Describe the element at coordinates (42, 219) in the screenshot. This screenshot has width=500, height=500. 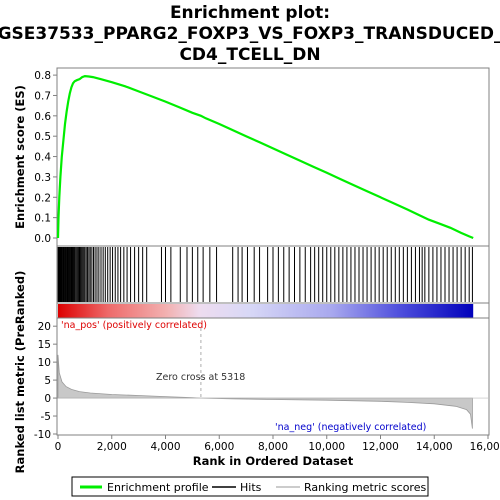
I see `es-y-tick-label: 0.1` at that location.